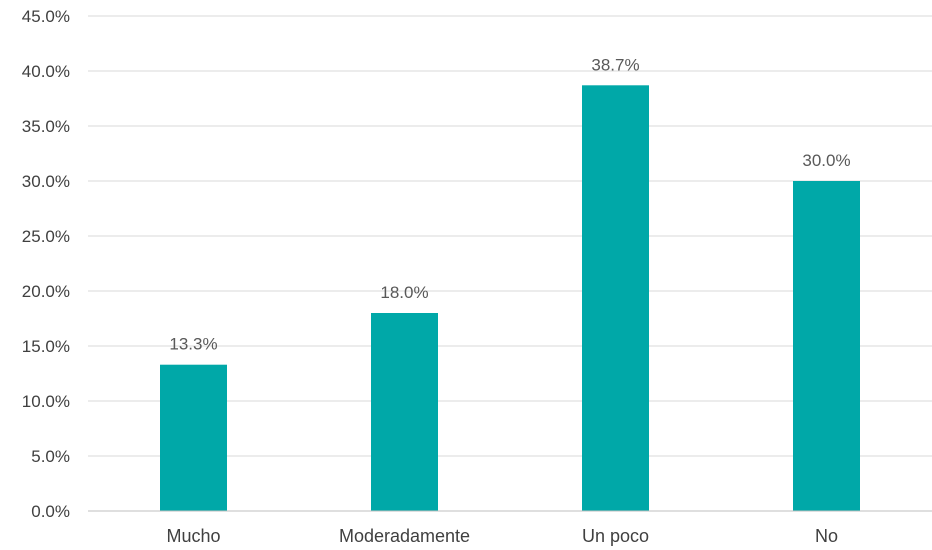  Describe the element at coordinates (826, 160) in the screenshot. I see `data-label: 30.0%` at that location.